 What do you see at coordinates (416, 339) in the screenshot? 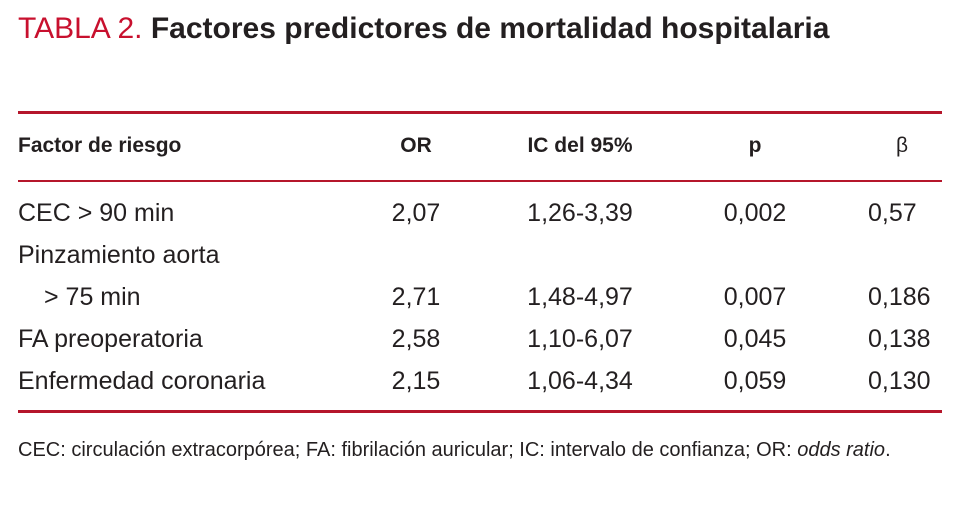
I see `odds-ratio: 2,58` at bounding box center [416, 339].